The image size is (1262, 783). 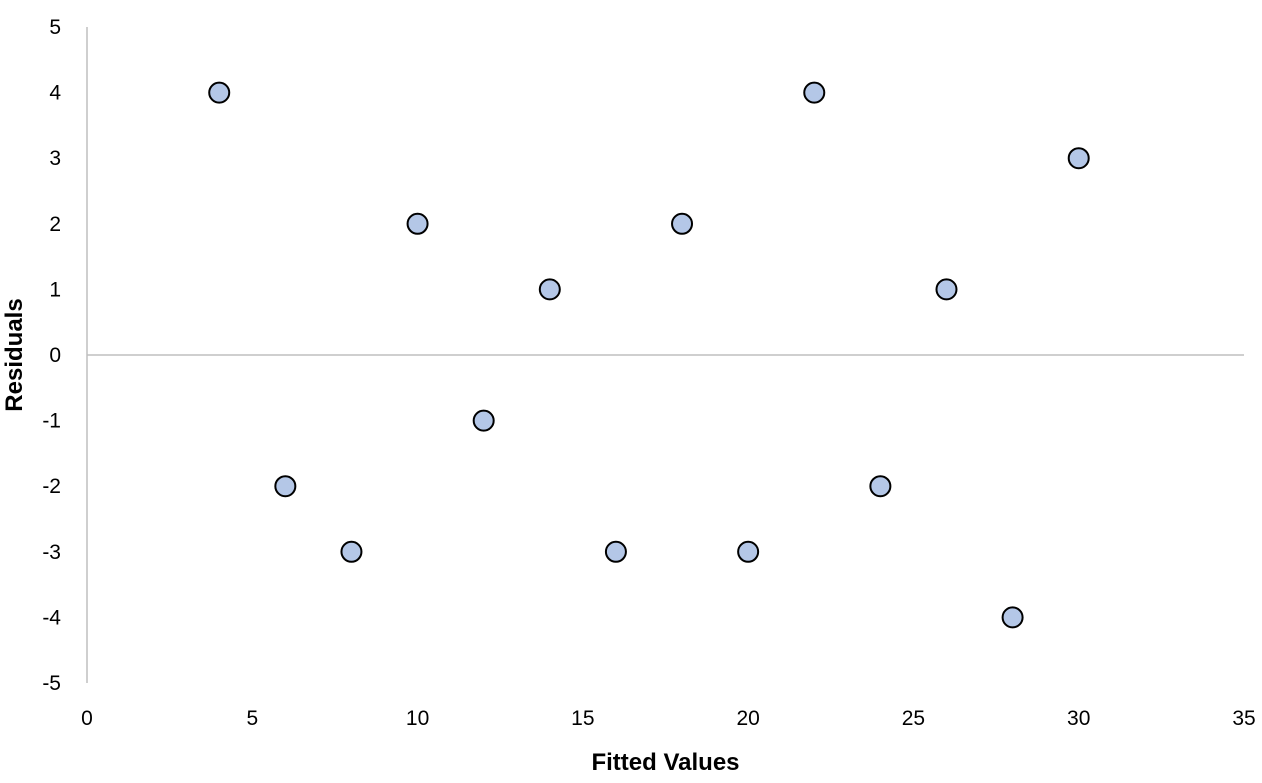 What do you see at coordinates (51, 617) in the screenshot?
I see `y-tick-label: -4` at bounding box center [51, 617].